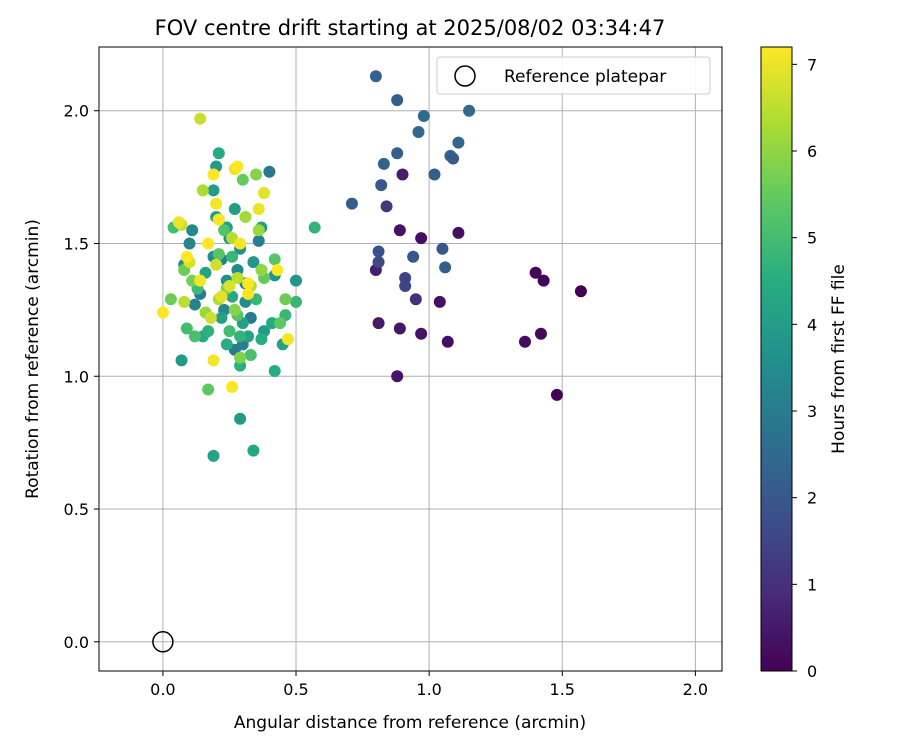 This screenshot has width=900, height=750. What do you see at coordinates (33, 359) in the screenshot?
I see `y-axis-label: Rotation from reference (arcmin)` at bounding box center [33, 359].